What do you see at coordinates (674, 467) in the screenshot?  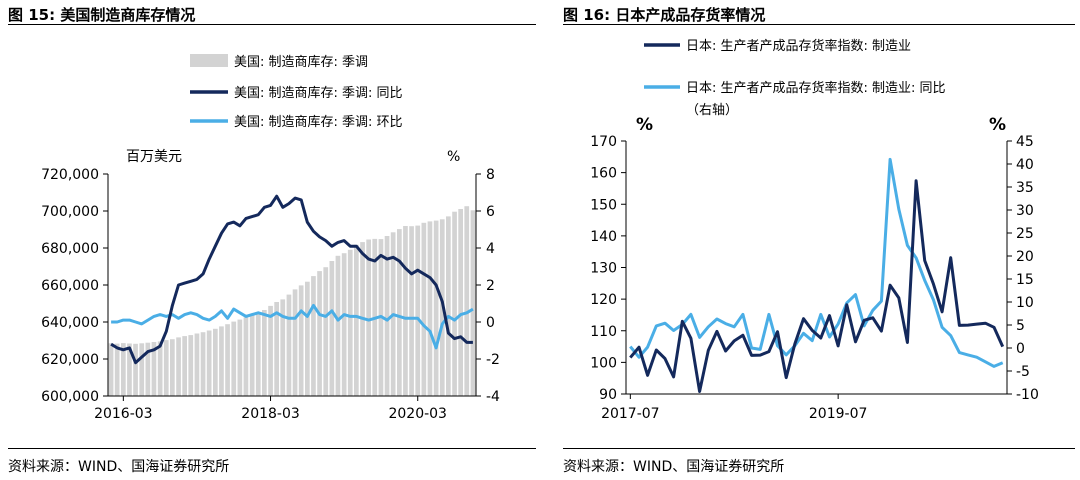 I see `right-source: 资料来源：WIND、国海证券研究所` at bounding box center [674, 467].